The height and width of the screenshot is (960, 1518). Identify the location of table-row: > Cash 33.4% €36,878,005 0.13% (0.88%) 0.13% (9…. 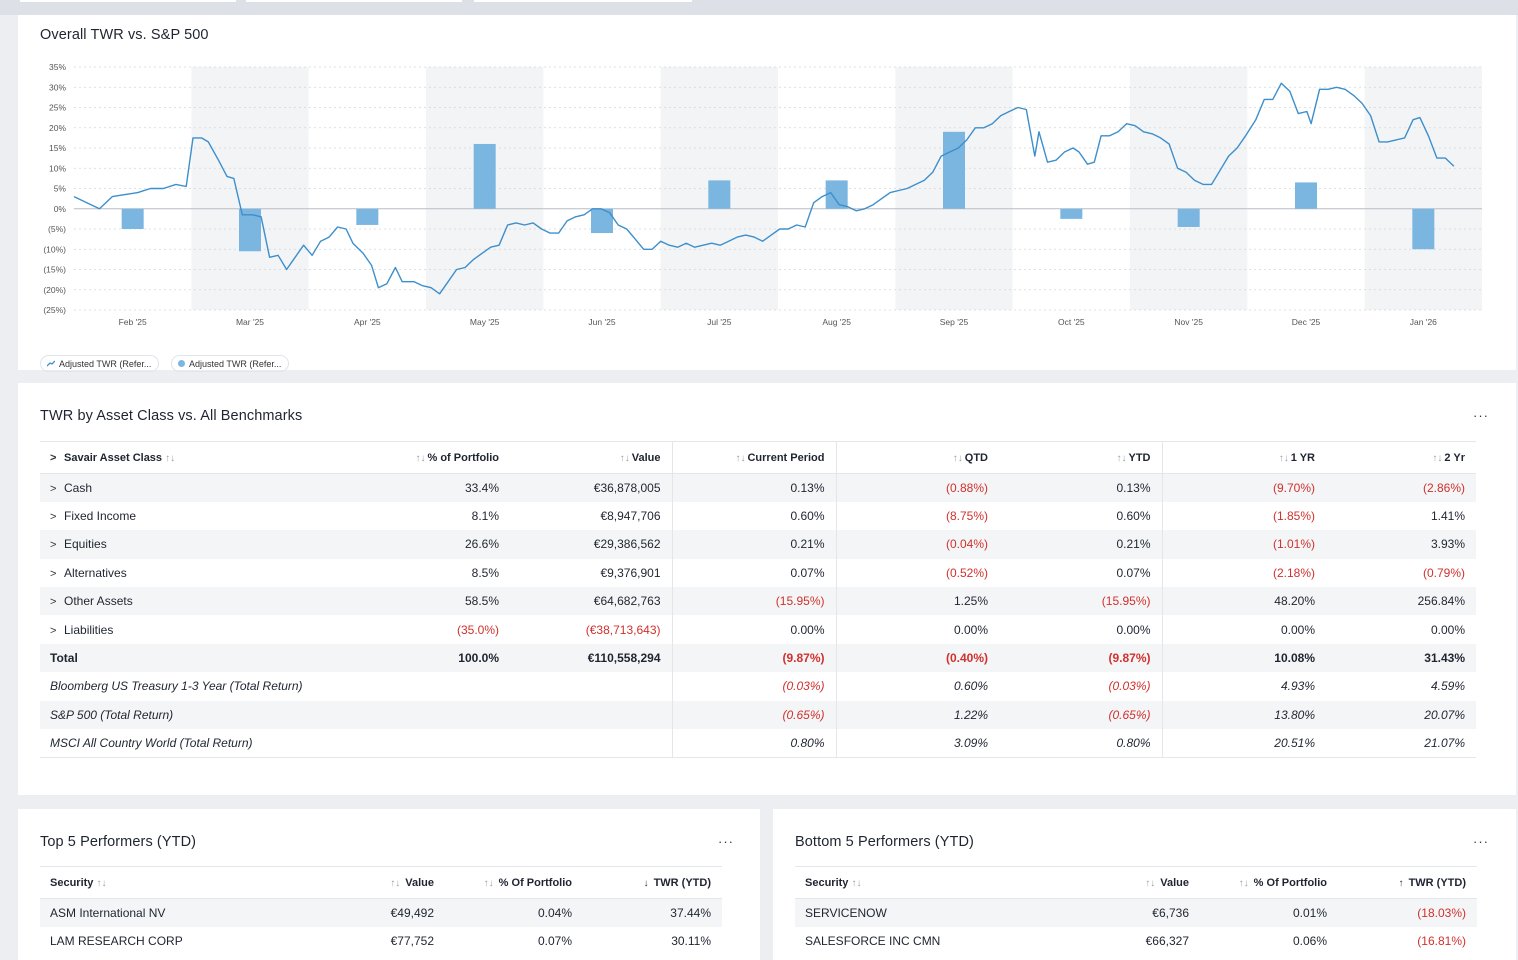
(758, 487).